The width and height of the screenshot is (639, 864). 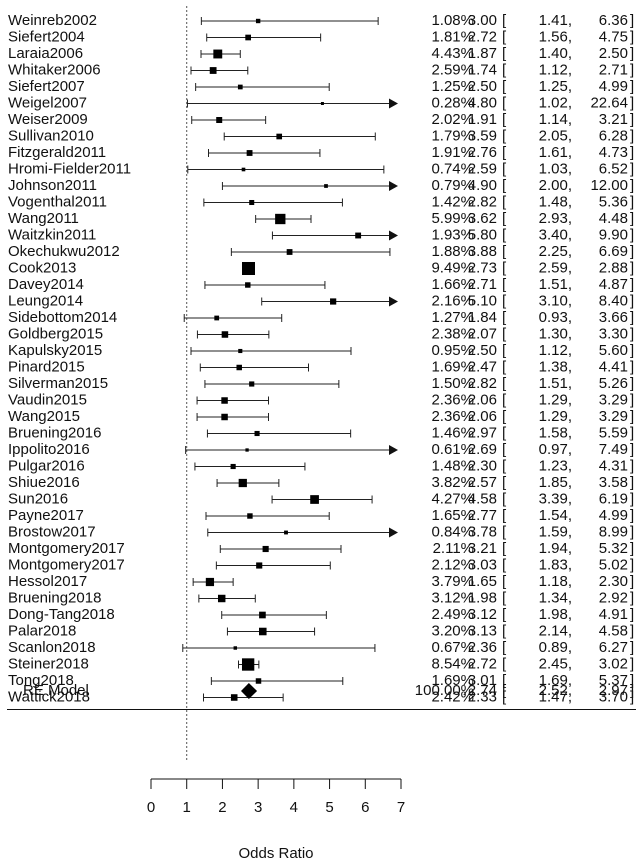 What do you see at coordinates (482, 449) in the screenshot?
I see `study-estimate: 2.69` at bounding box center [482, 449].